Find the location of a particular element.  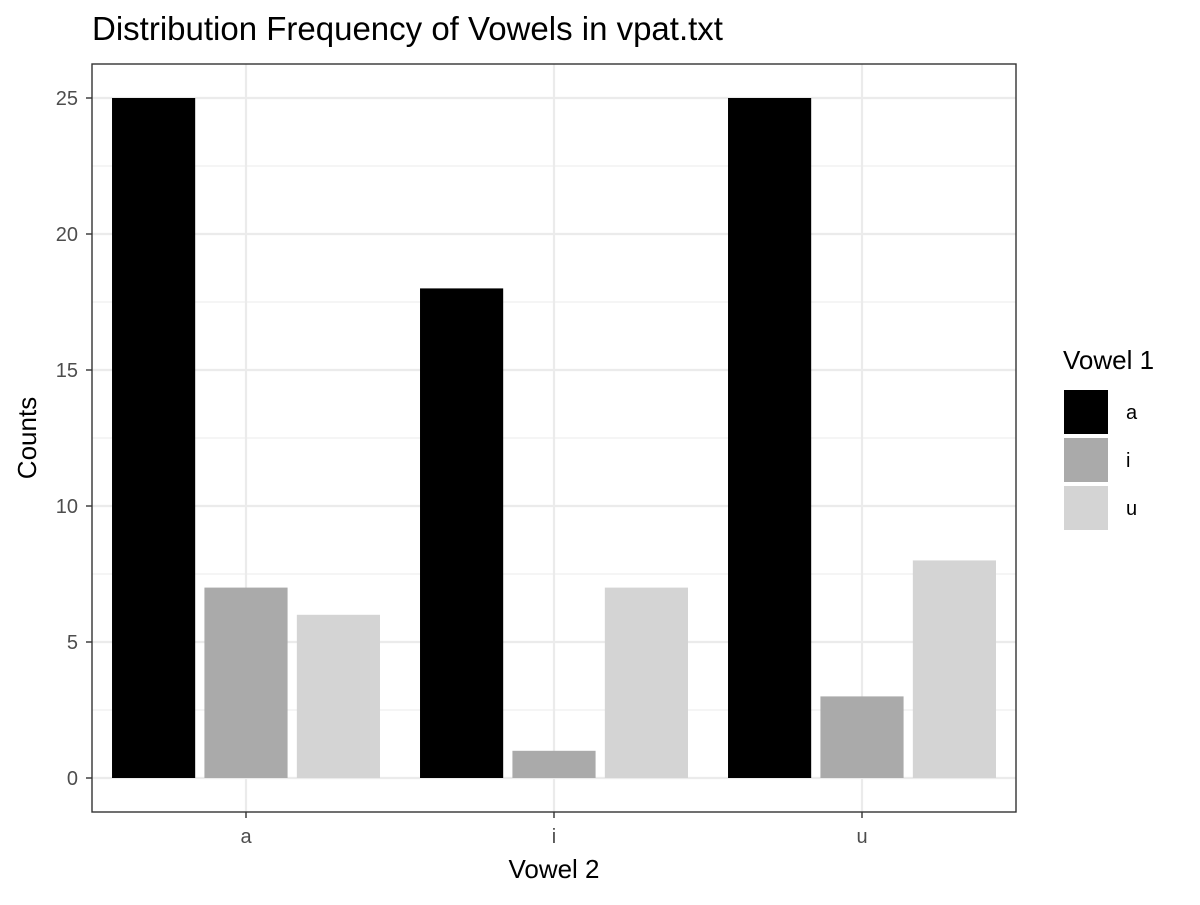

bar-a-u is located at coordinates (770, 438).